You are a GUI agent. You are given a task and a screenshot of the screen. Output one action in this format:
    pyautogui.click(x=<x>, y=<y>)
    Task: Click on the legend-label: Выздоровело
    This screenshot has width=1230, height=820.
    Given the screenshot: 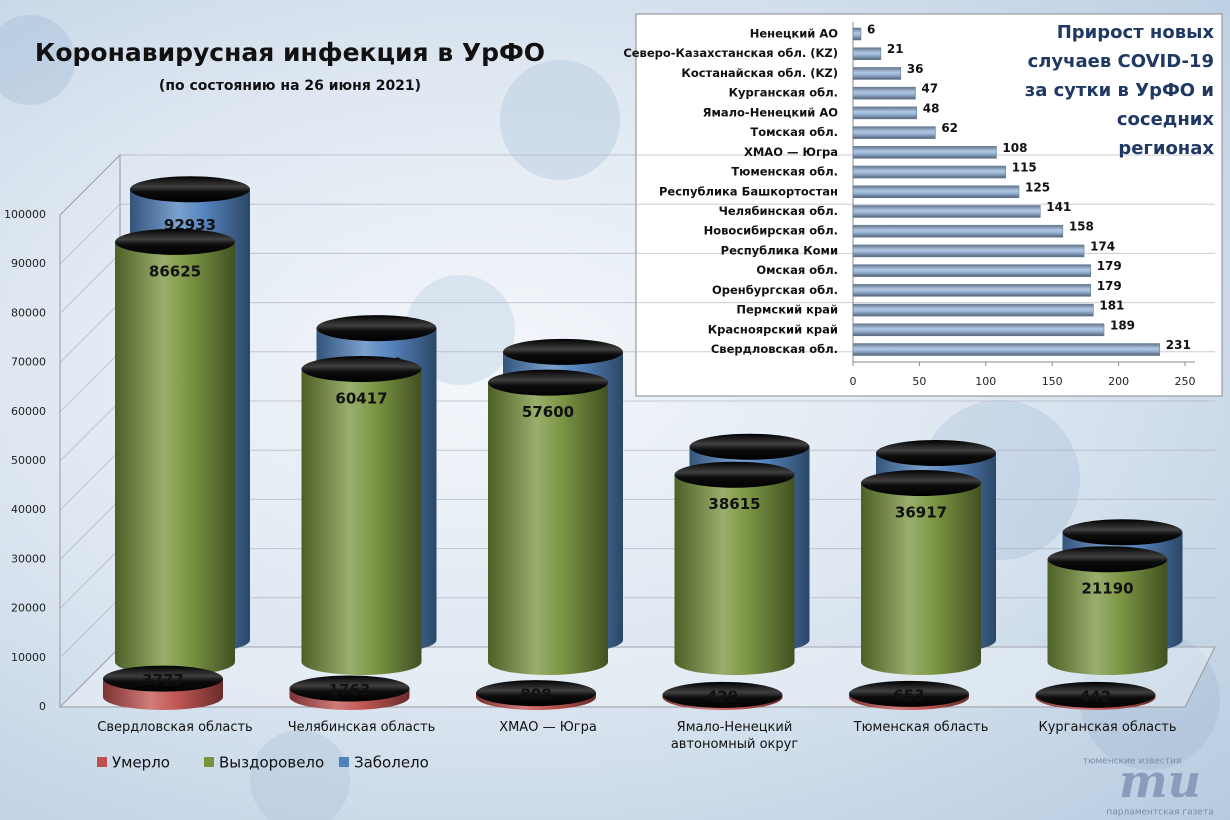 What is the action you would take?
    pyautogui.click(x=271, y=763)
    